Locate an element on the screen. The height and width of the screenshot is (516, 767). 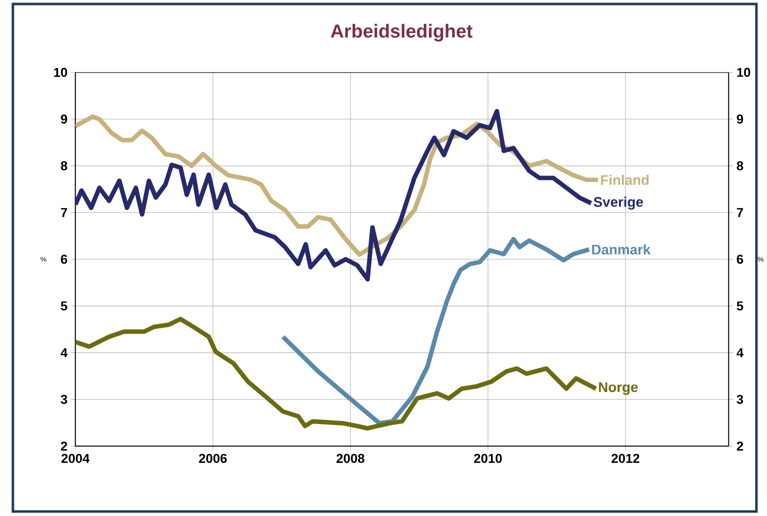
y-tick-label: 10 is located at coordinates (61, 73).